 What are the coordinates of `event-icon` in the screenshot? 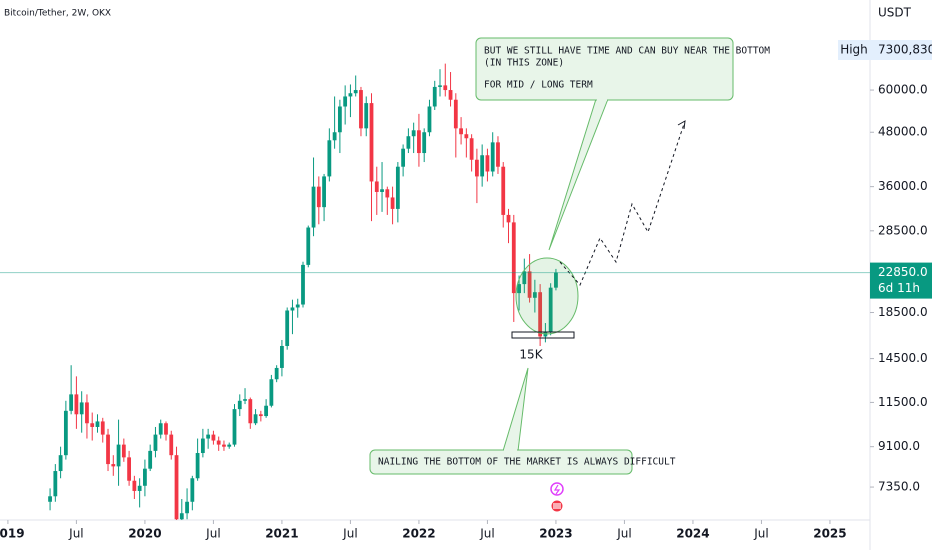 It's located at (557, 489).